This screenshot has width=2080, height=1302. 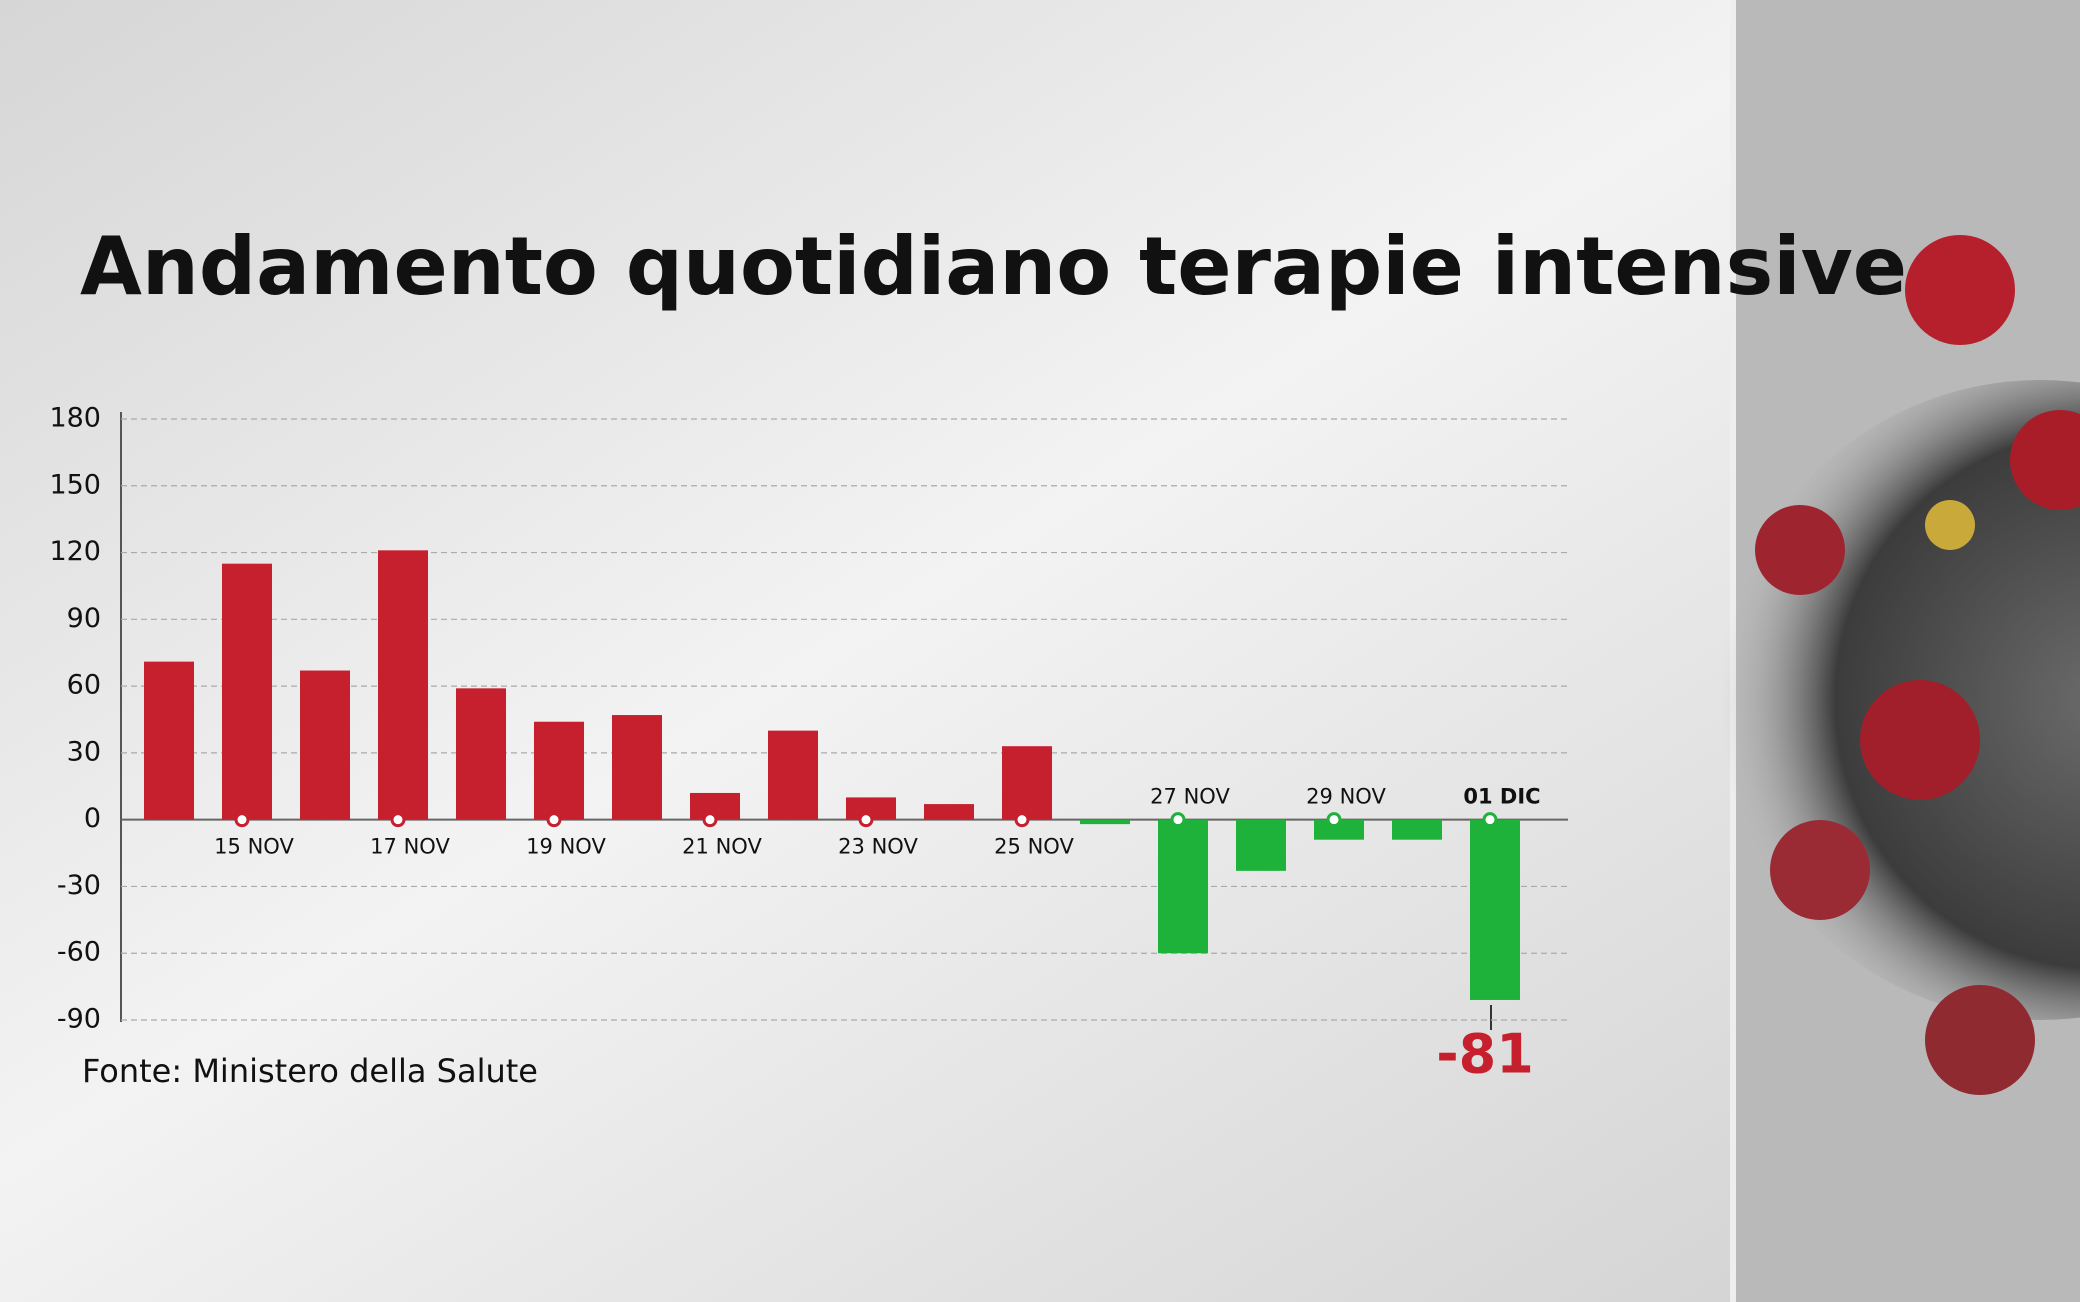 What do you see at coordinates (75, 484) in the screenshot?
I see `y-tick-label: 150` at bounding box center [75, 484].